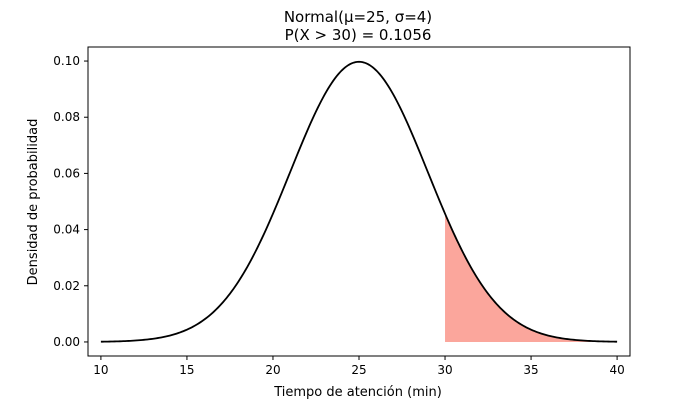  I want to click on y-tick-label: 0.10, so click(66, 61).